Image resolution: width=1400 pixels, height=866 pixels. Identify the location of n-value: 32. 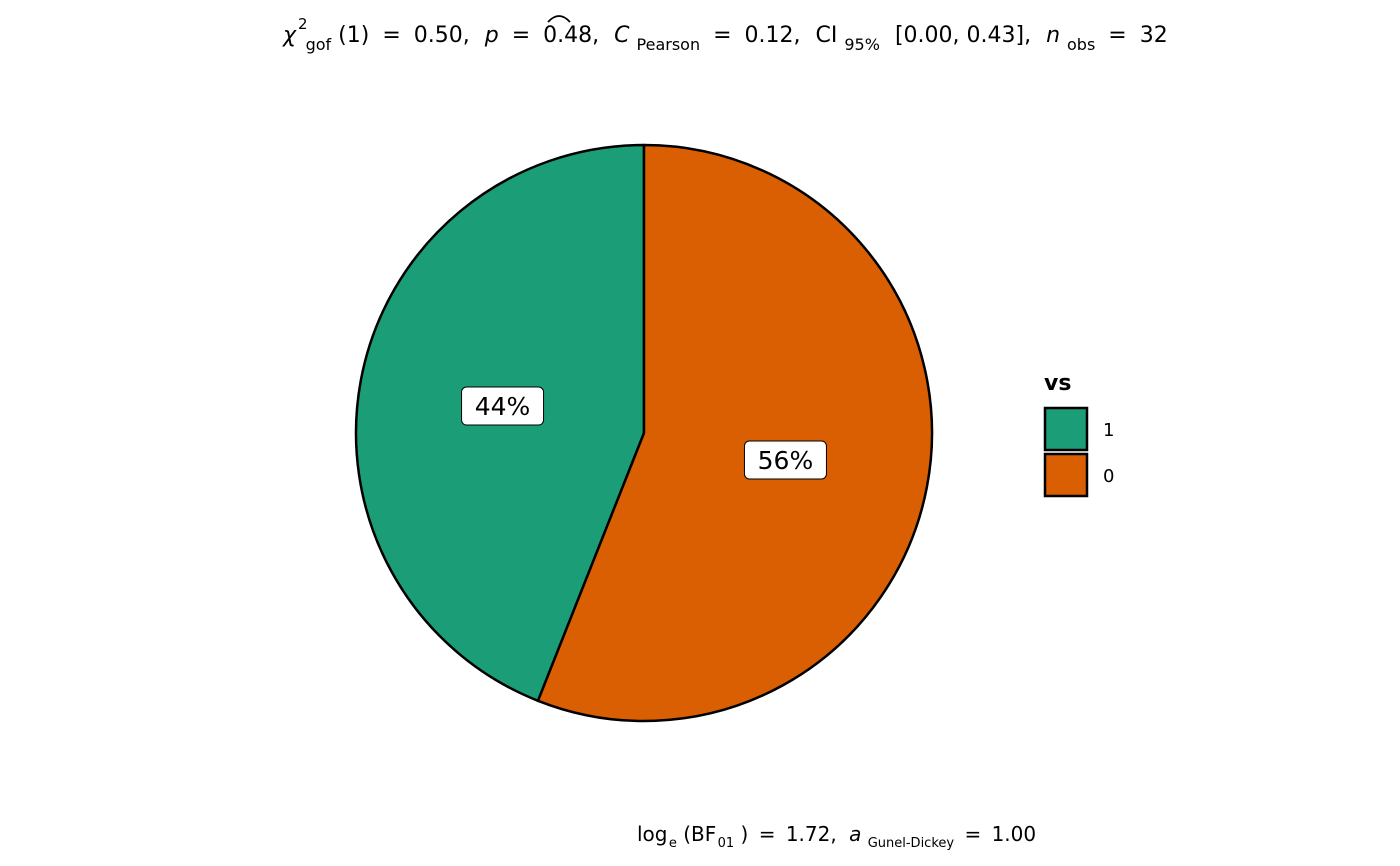
(1154, 35).